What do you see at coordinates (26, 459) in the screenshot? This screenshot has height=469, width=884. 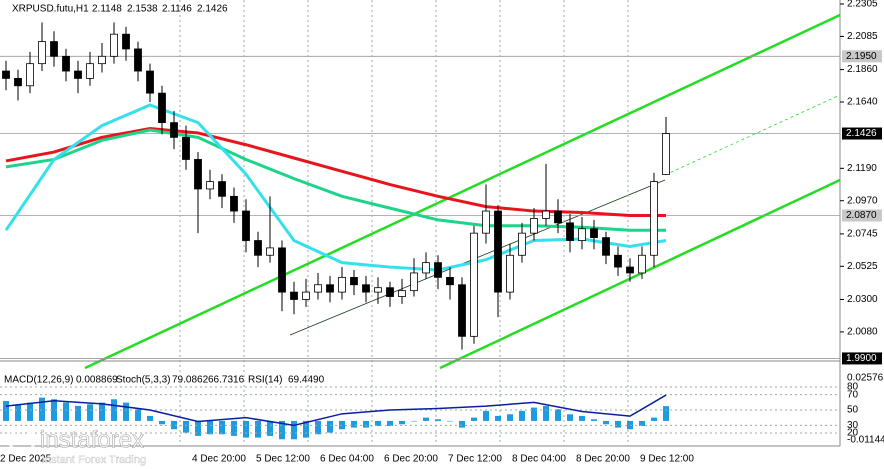 I see `x-tick-label: 2 Dec 2025` at bounding box center [26, 459].